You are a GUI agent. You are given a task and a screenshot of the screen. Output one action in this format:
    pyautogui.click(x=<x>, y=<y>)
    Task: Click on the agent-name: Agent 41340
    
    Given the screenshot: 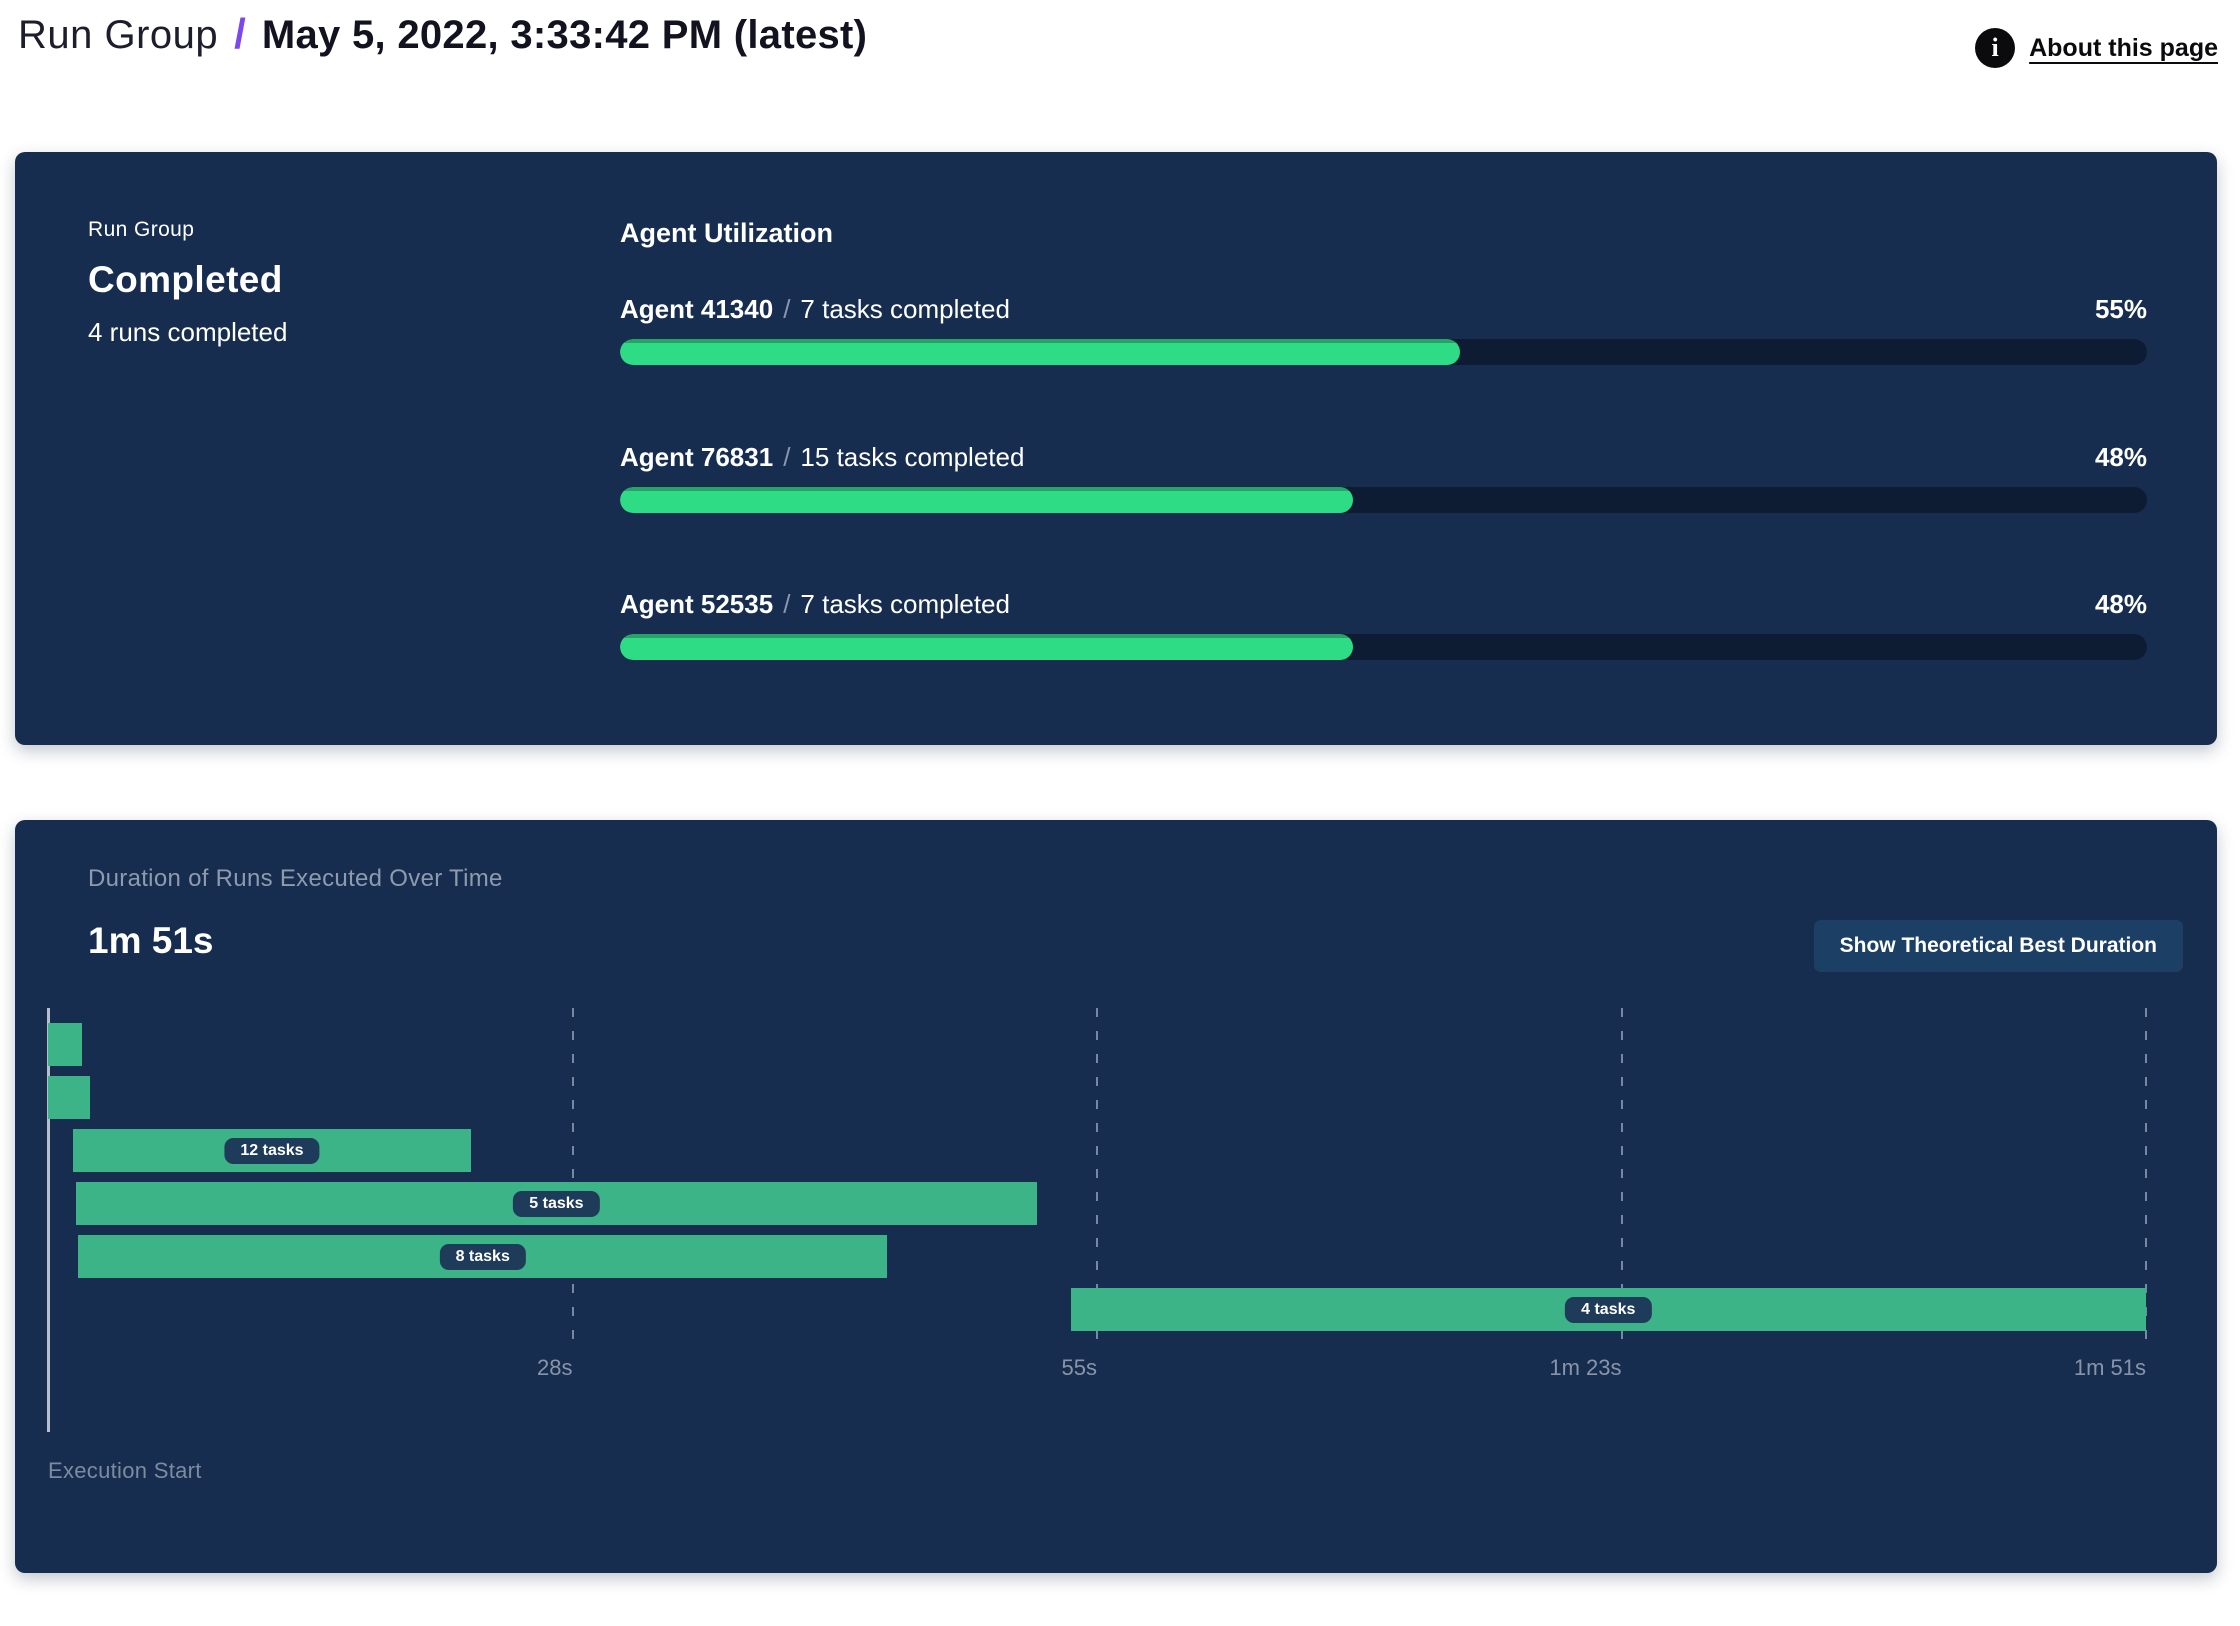 What is the action you would take?
    pyautogui.click(x=697, y=309)
    